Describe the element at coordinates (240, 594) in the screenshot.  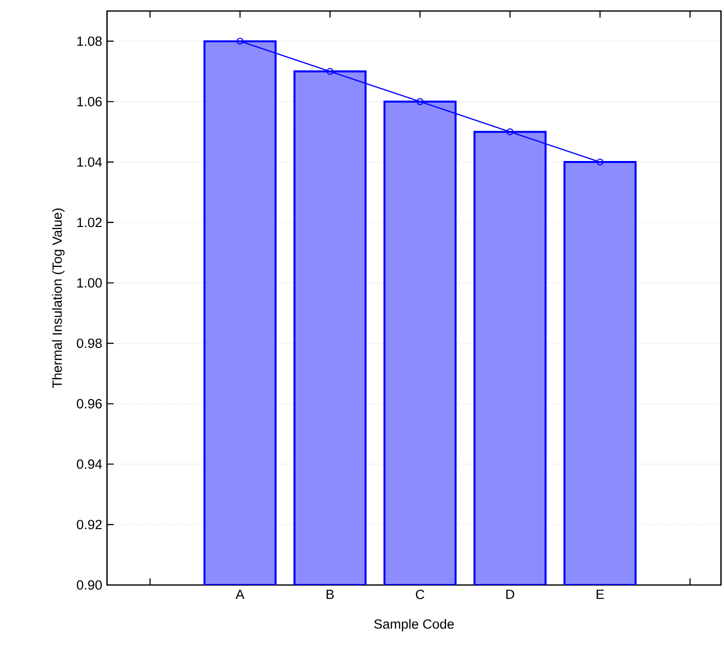
I see `x-tick-label: A` at that location.